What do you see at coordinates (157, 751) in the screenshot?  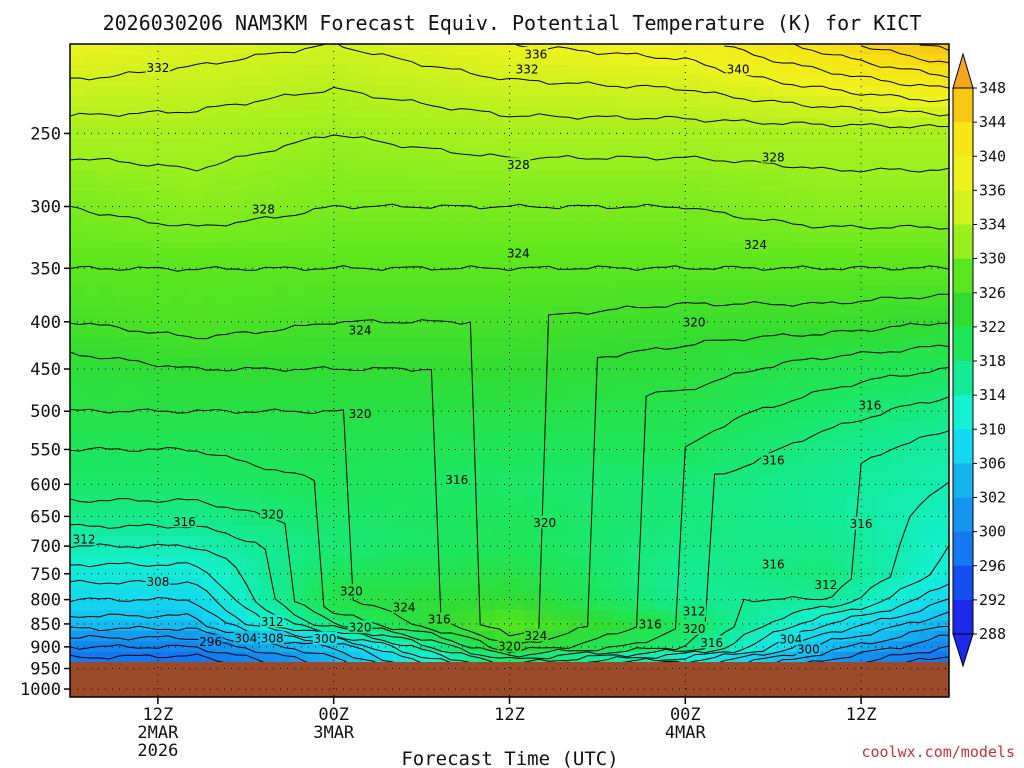 I see `x-tick-label: 2026` at bounding box center [157, 751].